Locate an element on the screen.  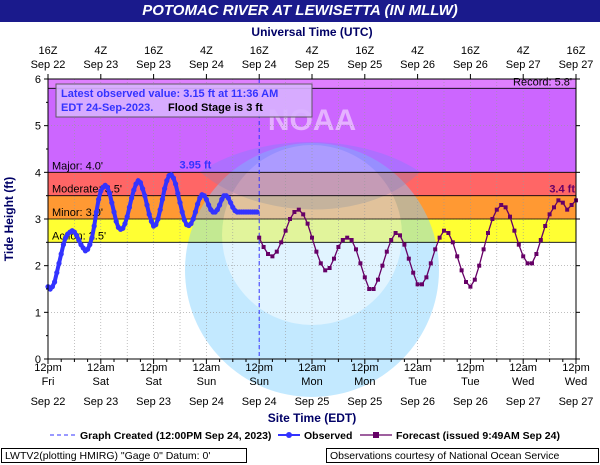
bottom-tick-date: Sep 26 is located at coordinates (417, 402).